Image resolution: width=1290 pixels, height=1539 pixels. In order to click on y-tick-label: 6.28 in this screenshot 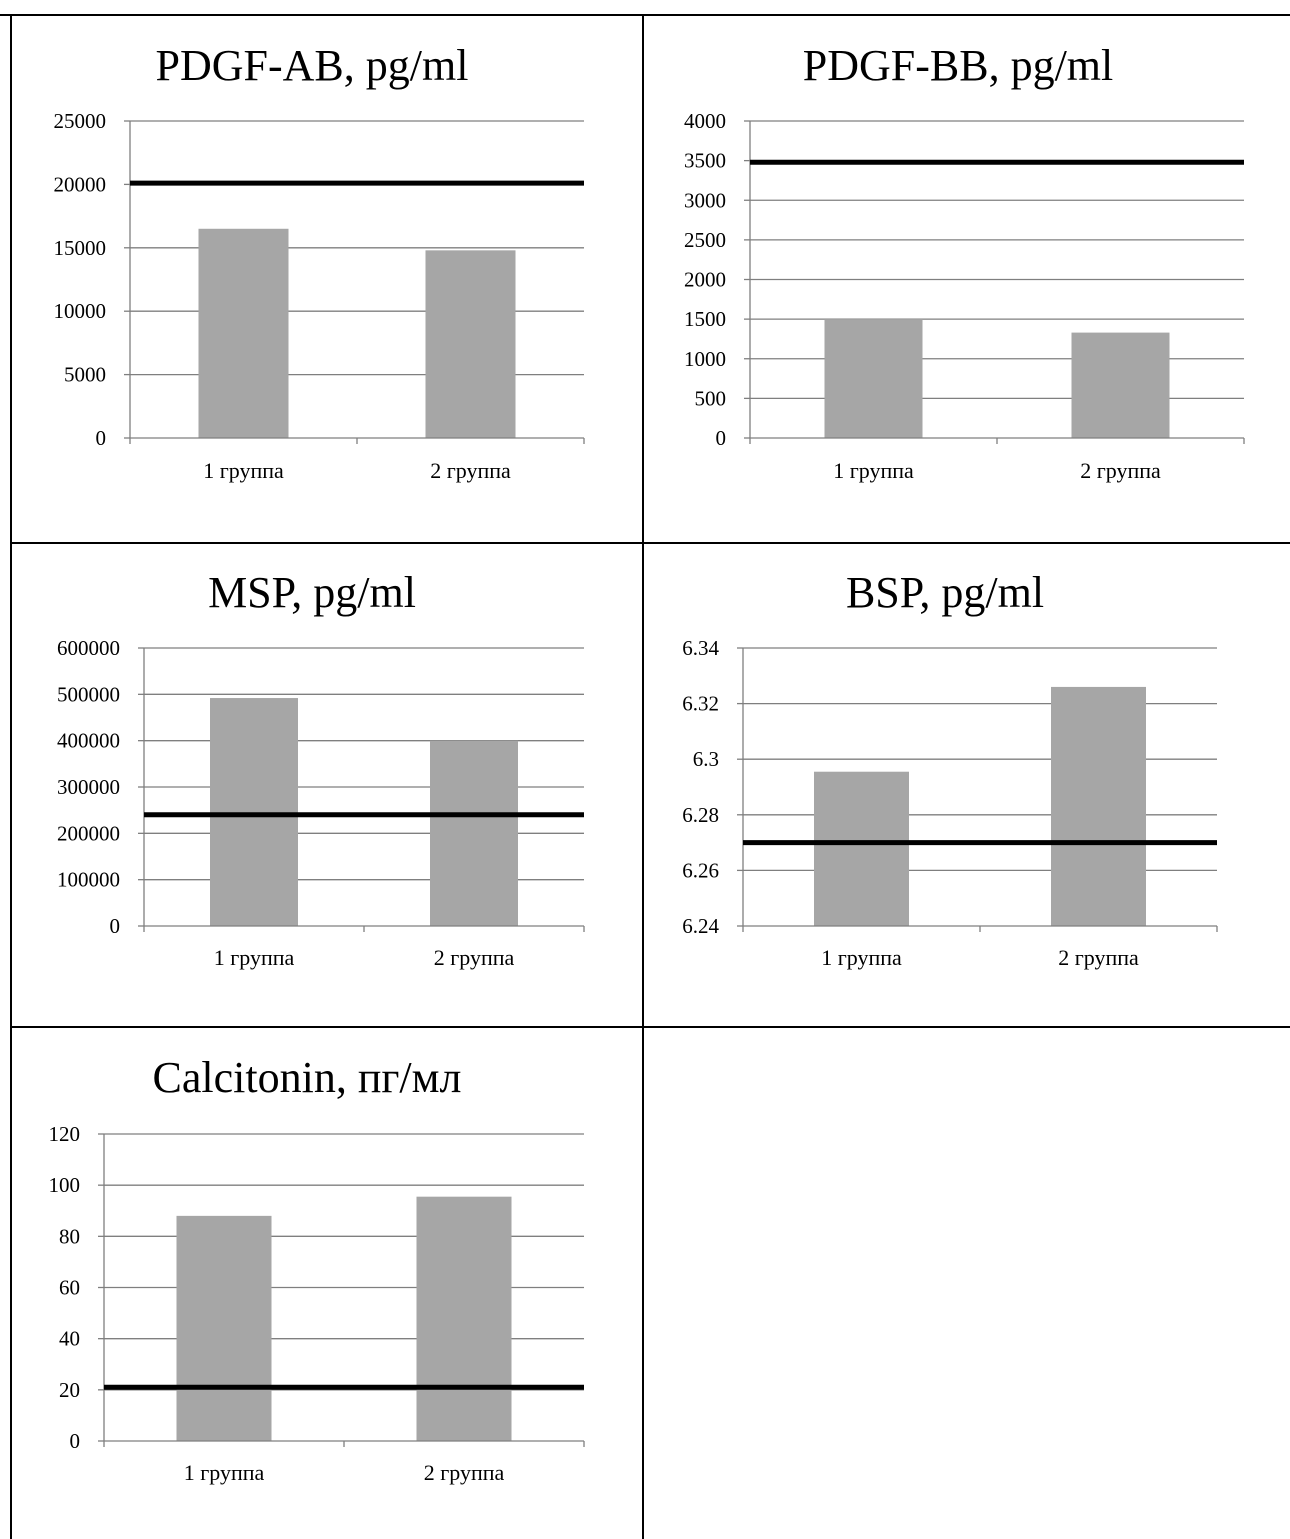, I will do `click(700, 815)`.